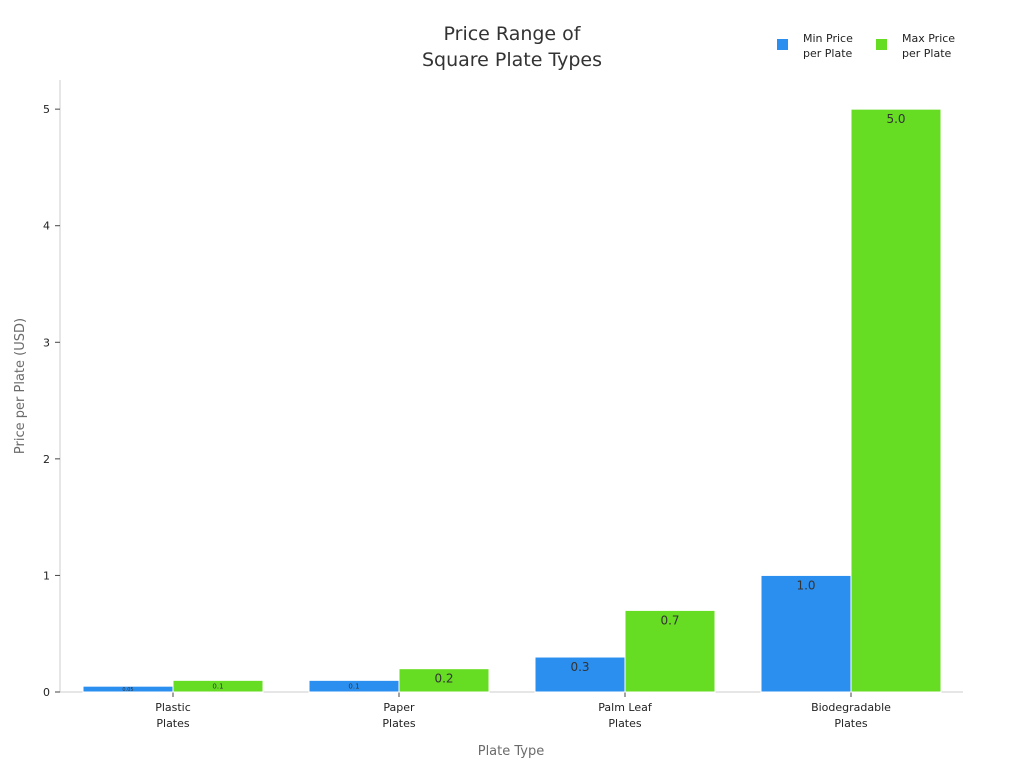 The height and width of the screenshot is (768, 1024). Describe the element at coordinates (866, 46) in the screenshot. I see `legend: Min Price per Plate Max Price per Plate` at that location.